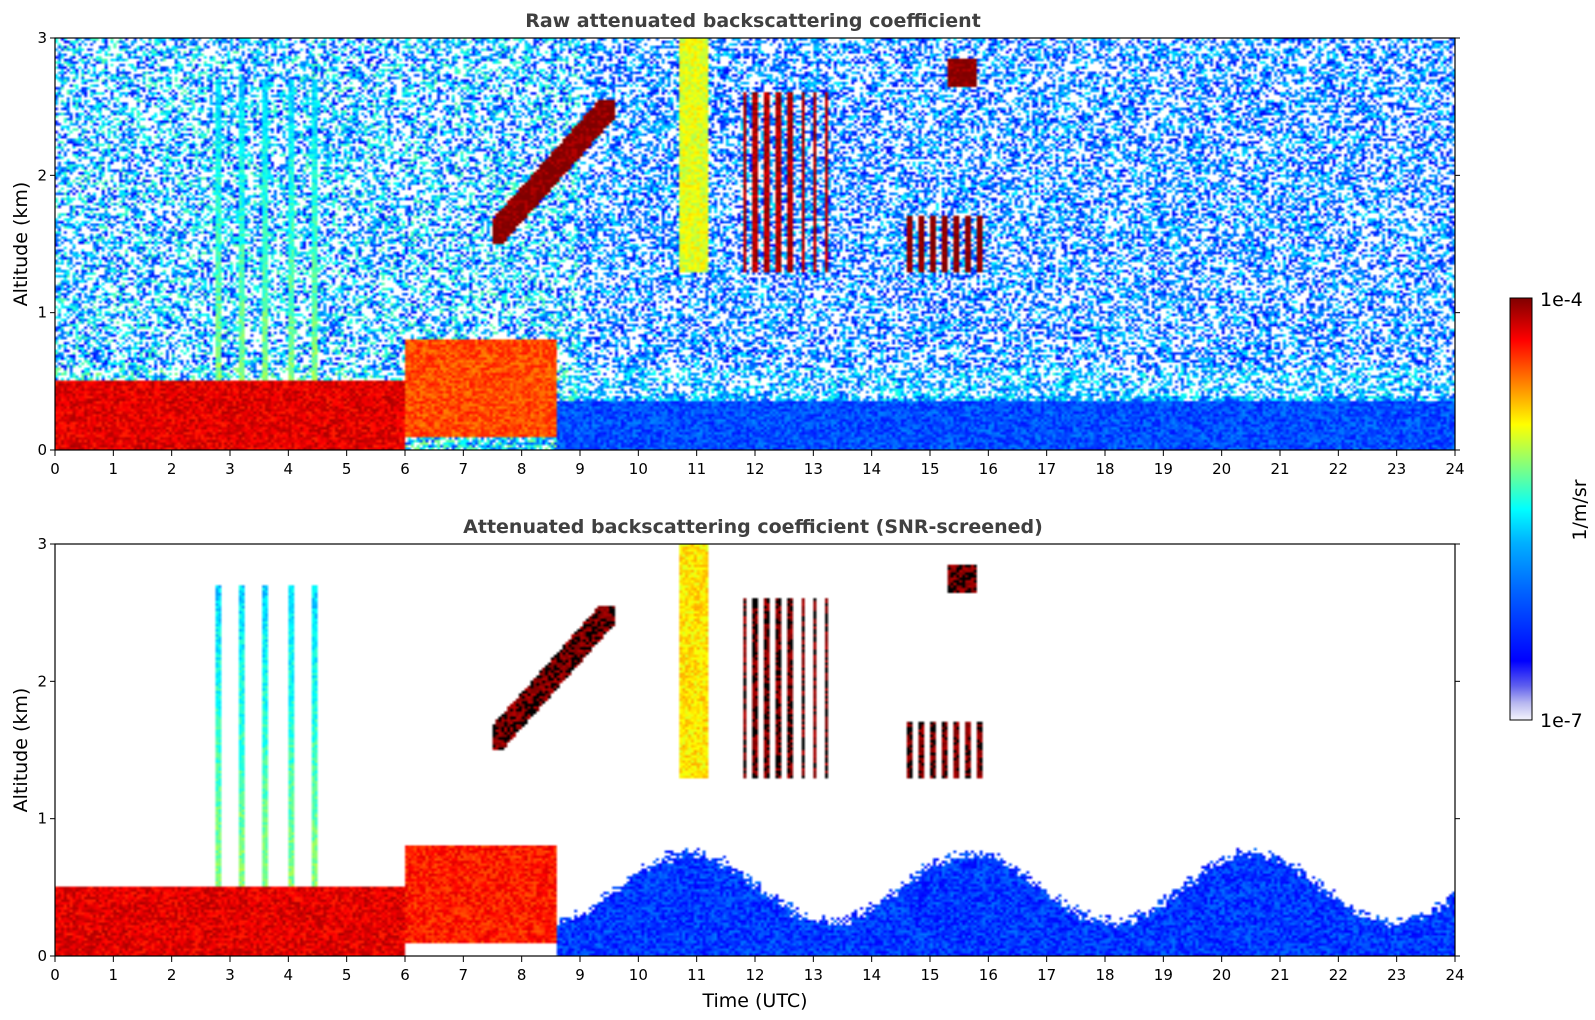 The height and width of the screenshot is (1020, 1595). What do you see at coordinates (1521, 509) in the screenshot?
I see `colorbar-gradient` at bounding box center [1521, 509].